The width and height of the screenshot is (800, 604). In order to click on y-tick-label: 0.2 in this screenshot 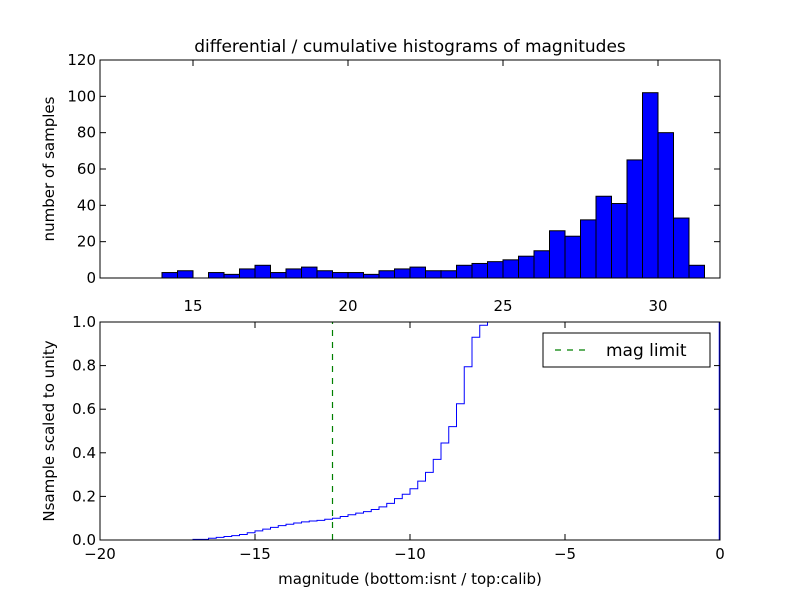, I will do `click(84, 496)`.